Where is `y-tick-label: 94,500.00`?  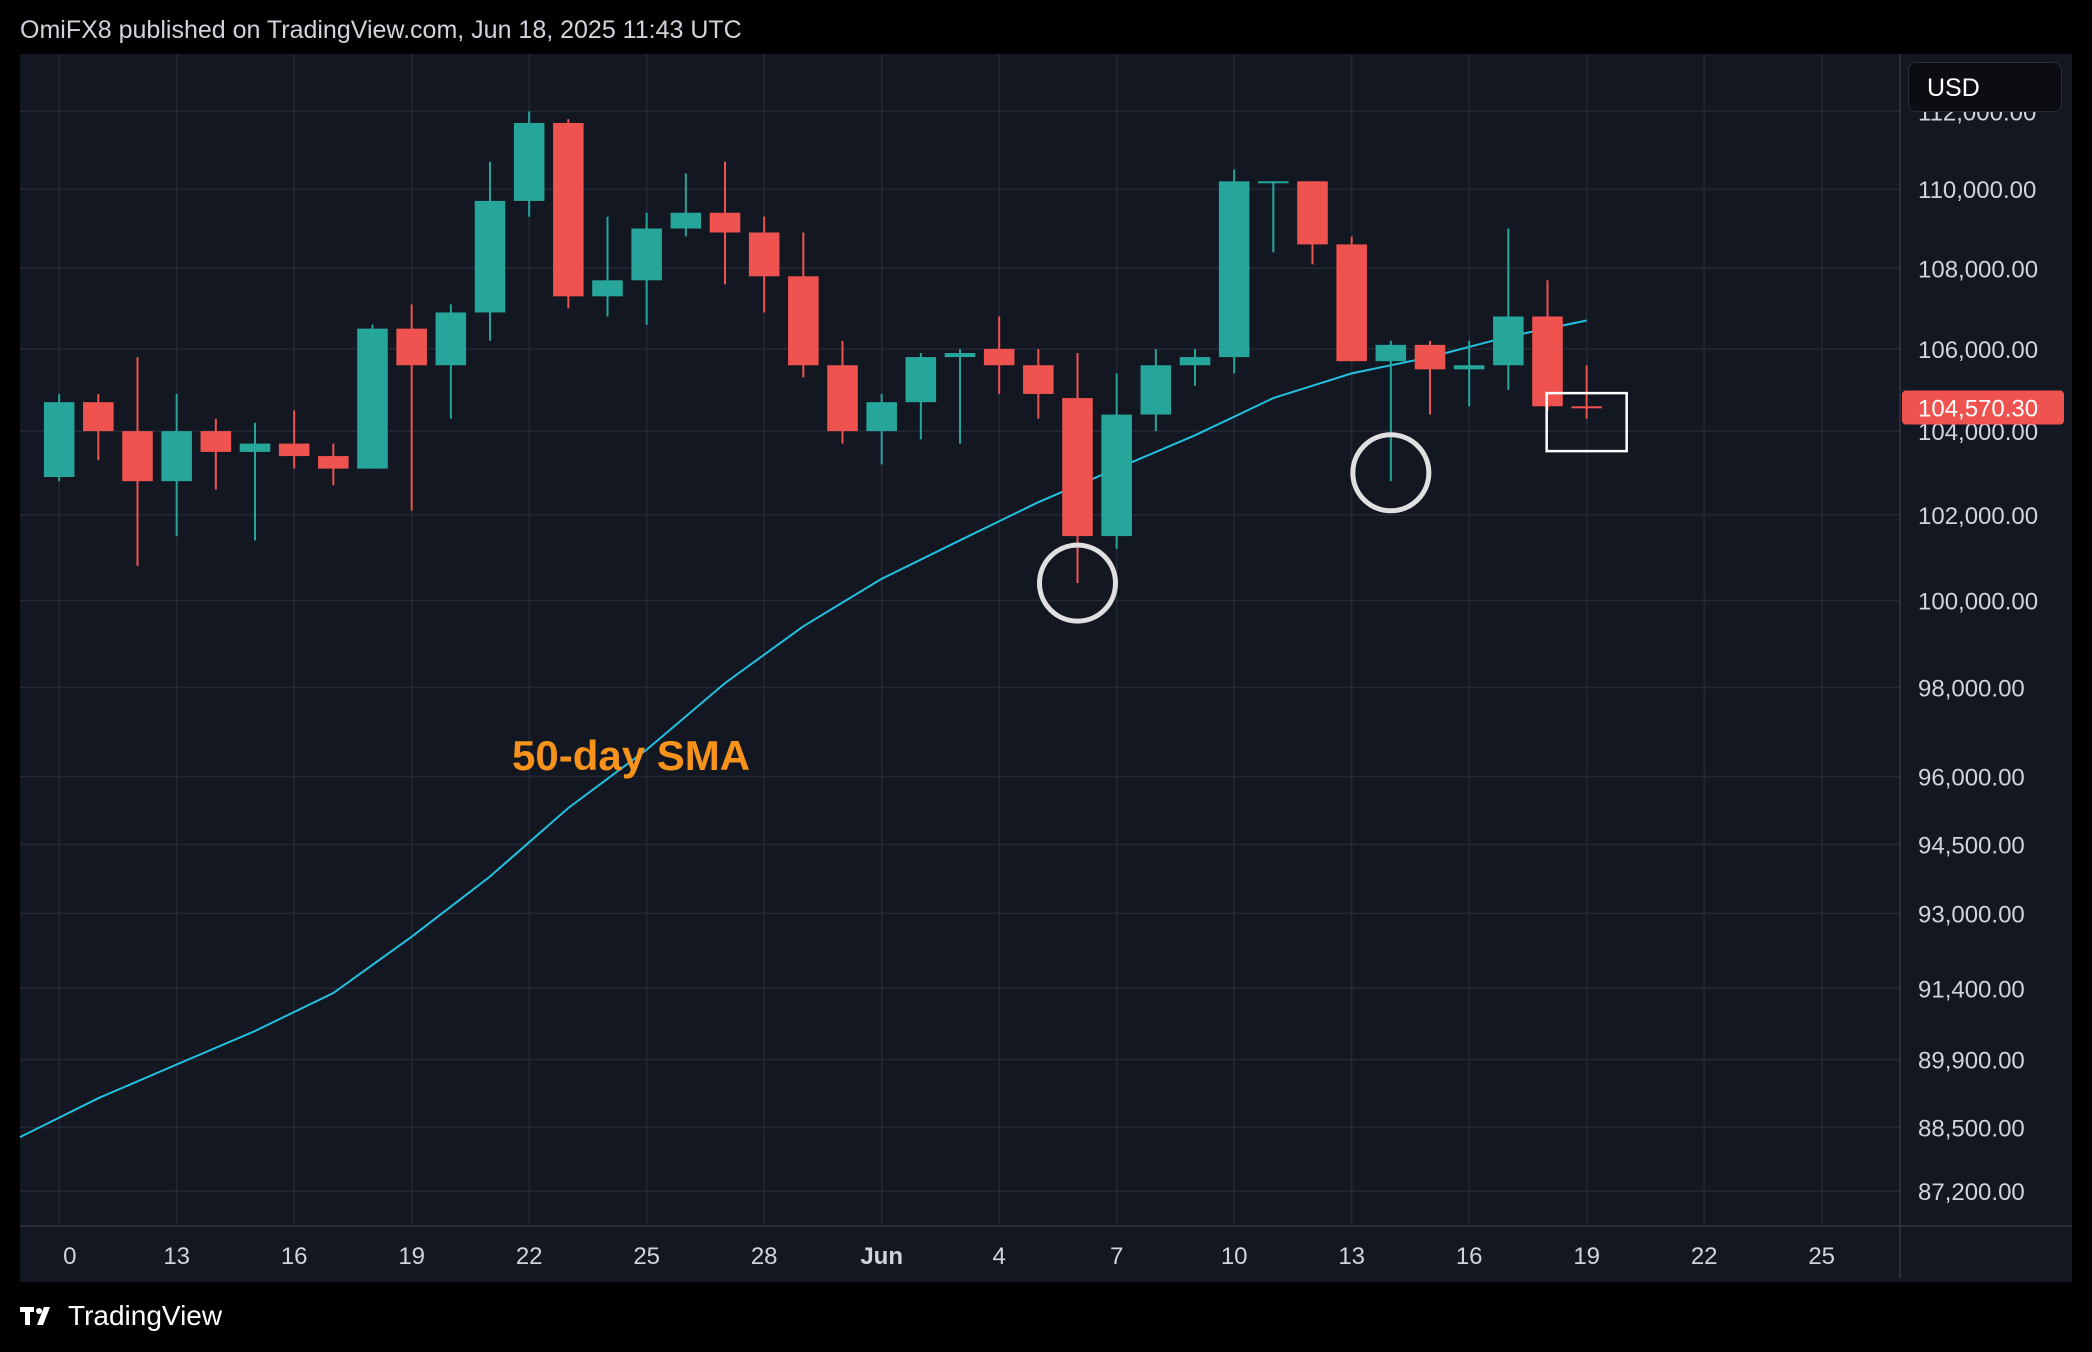
y-tick-label: 94,500.00 is located at coordinates (1971, 845).